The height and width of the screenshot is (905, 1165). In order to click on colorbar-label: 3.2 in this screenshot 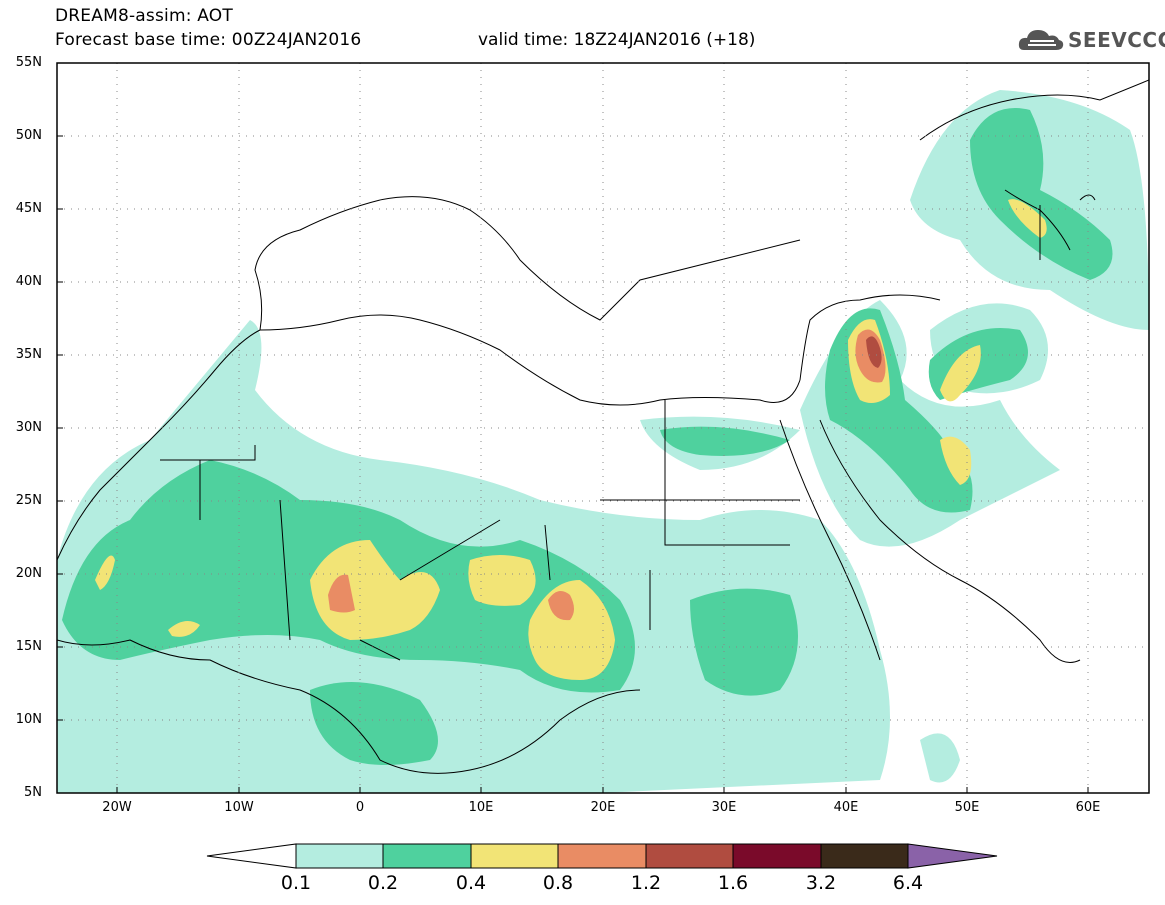, I will do `click(821, 883)`.